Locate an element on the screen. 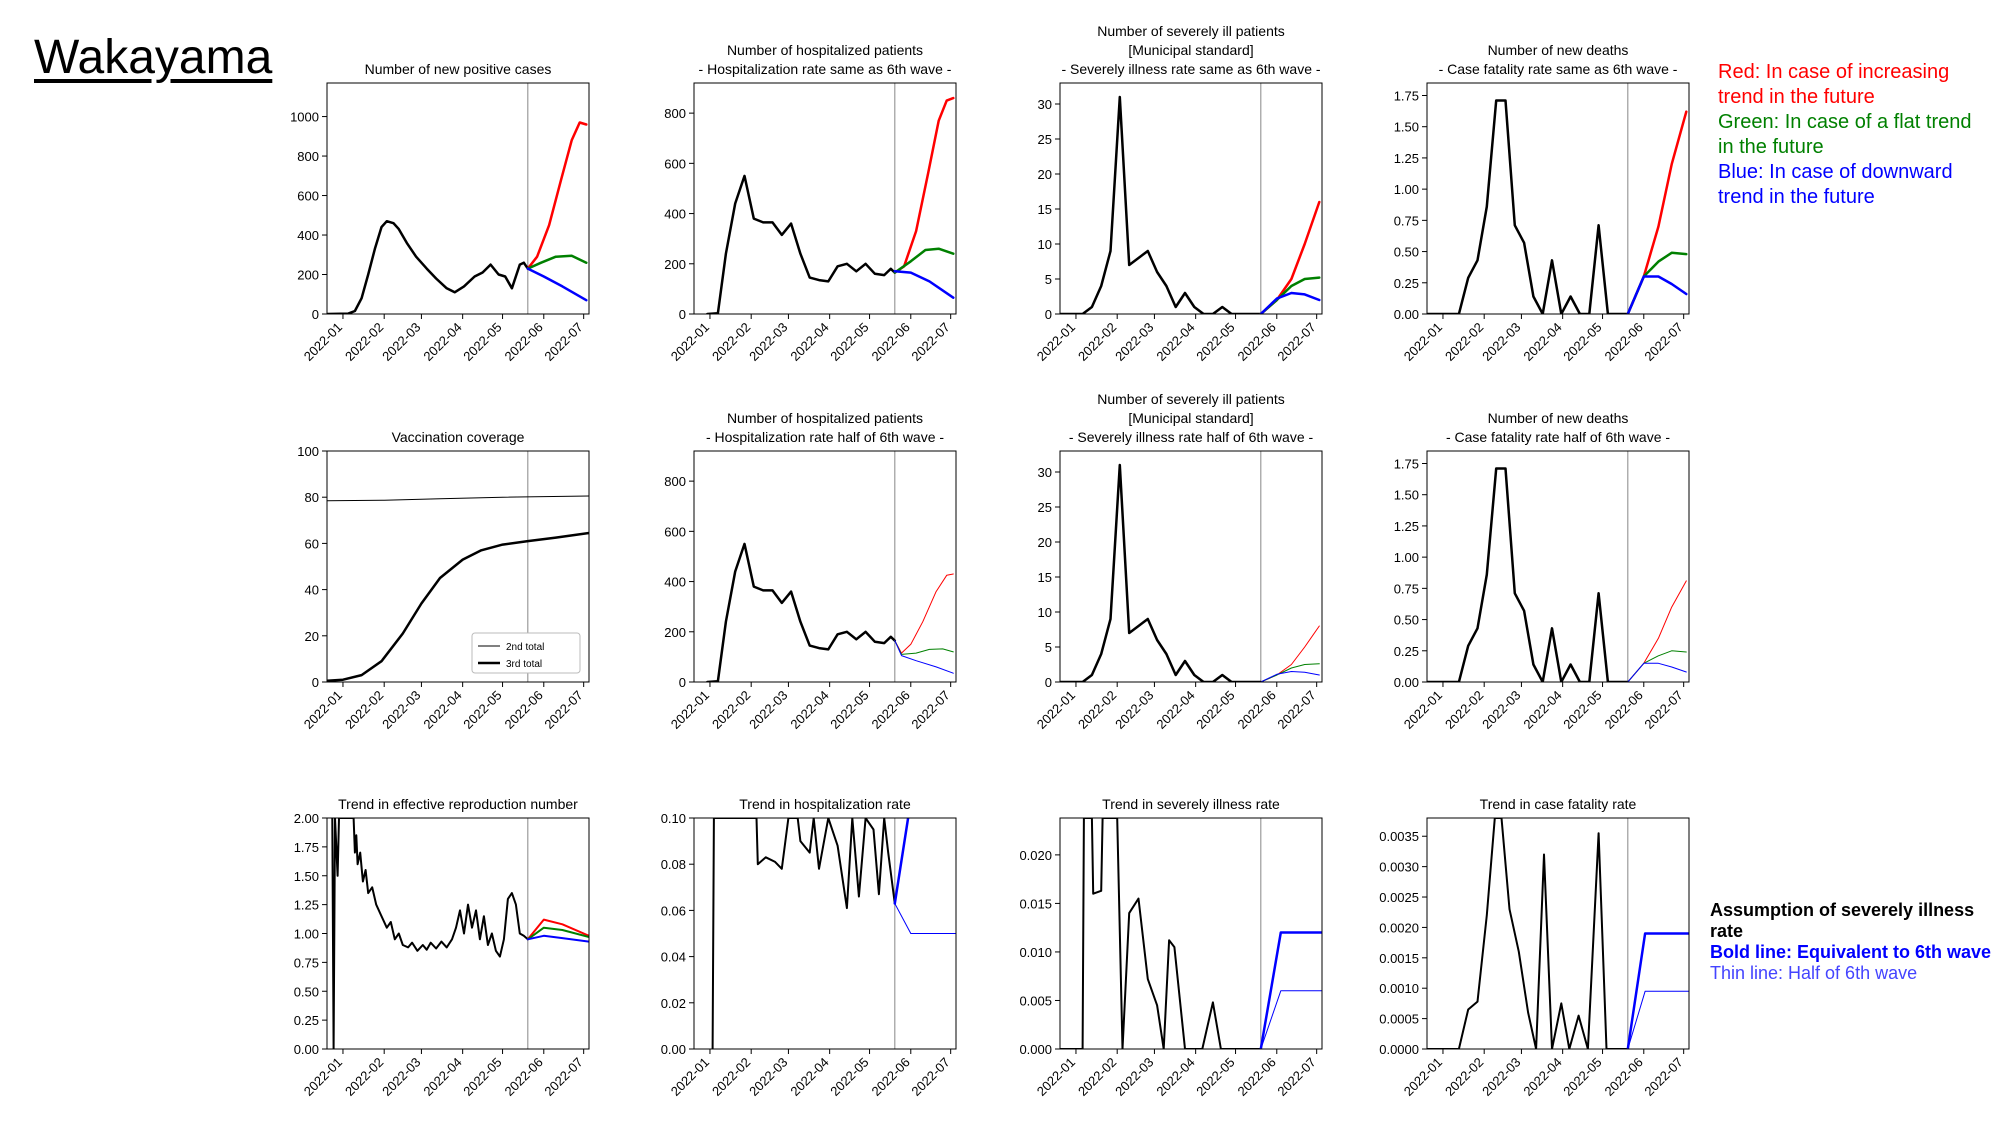  chart-title-line: - Case fatality rate half of 6th wave - is located at coordinates (1558, 437).